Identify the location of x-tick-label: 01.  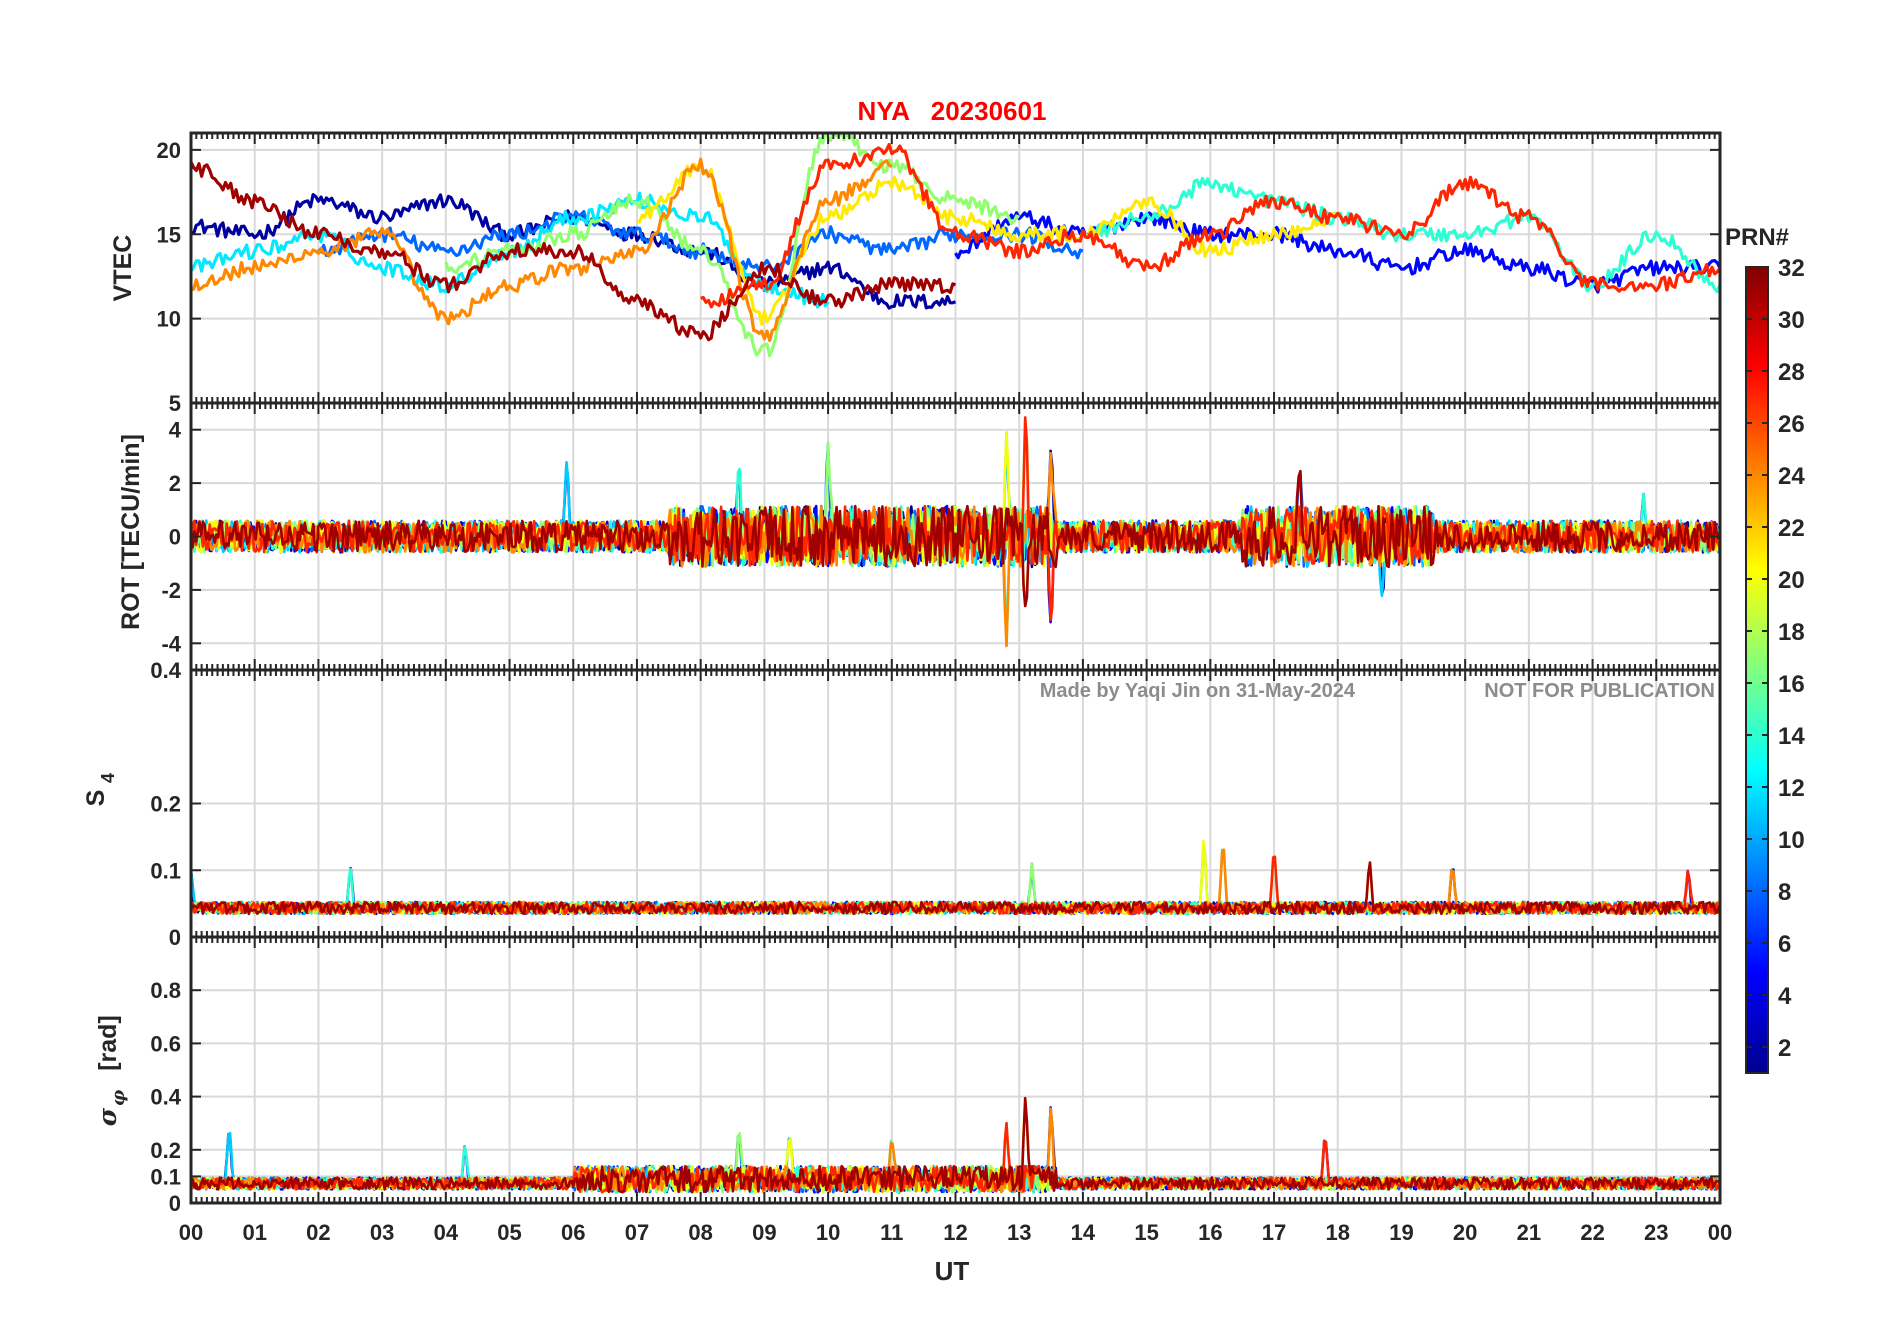
(254, 1232).